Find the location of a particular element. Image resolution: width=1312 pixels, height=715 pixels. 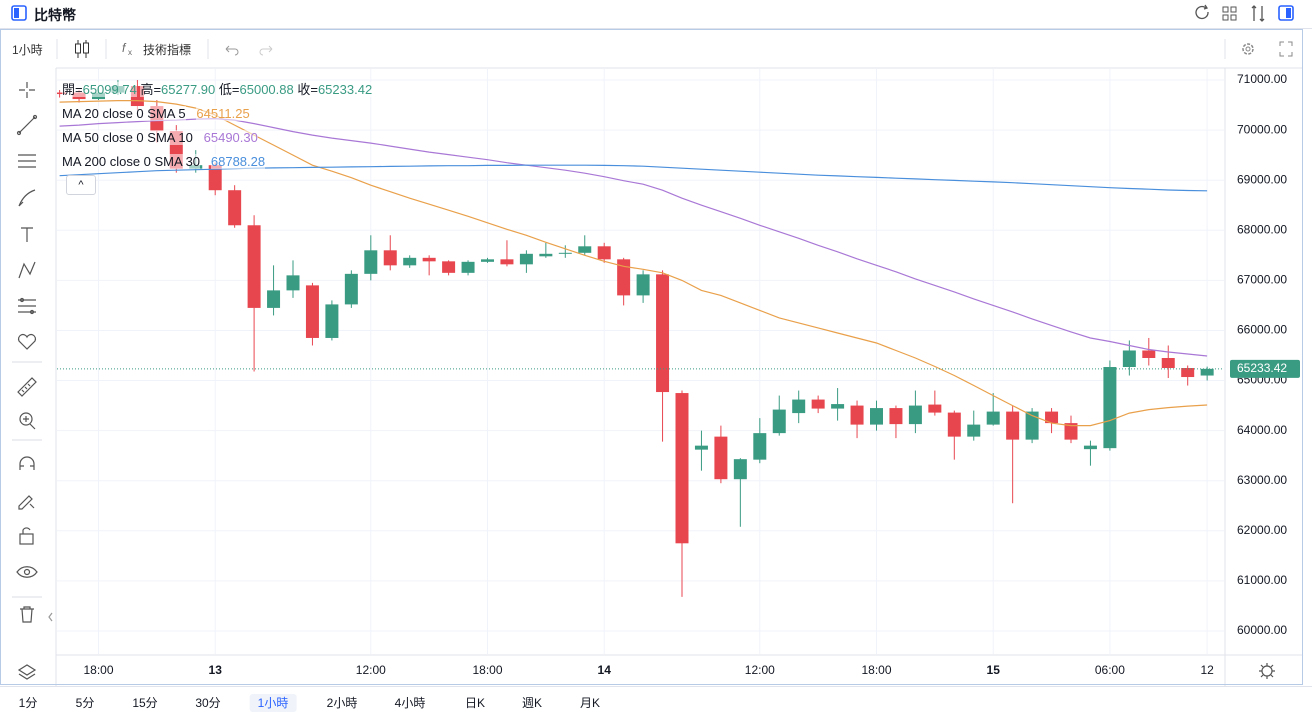

y-tick-label: 64000.00 is located at coordinates (1262, 430).